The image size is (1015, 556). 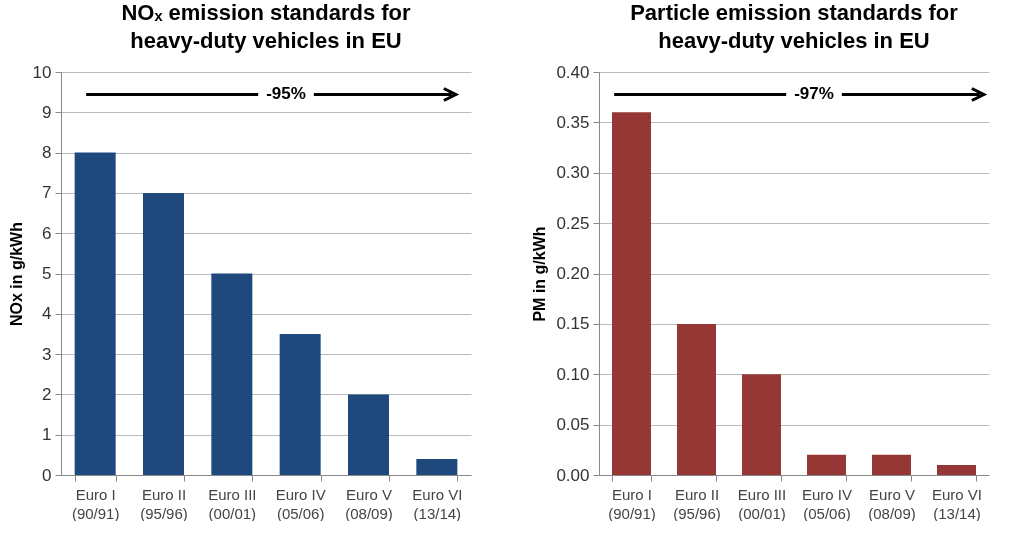 What do you see at coordinates (47, 394) in the screenshot?
I see `y-tick-label: 2` at bounding box center [47, 394].